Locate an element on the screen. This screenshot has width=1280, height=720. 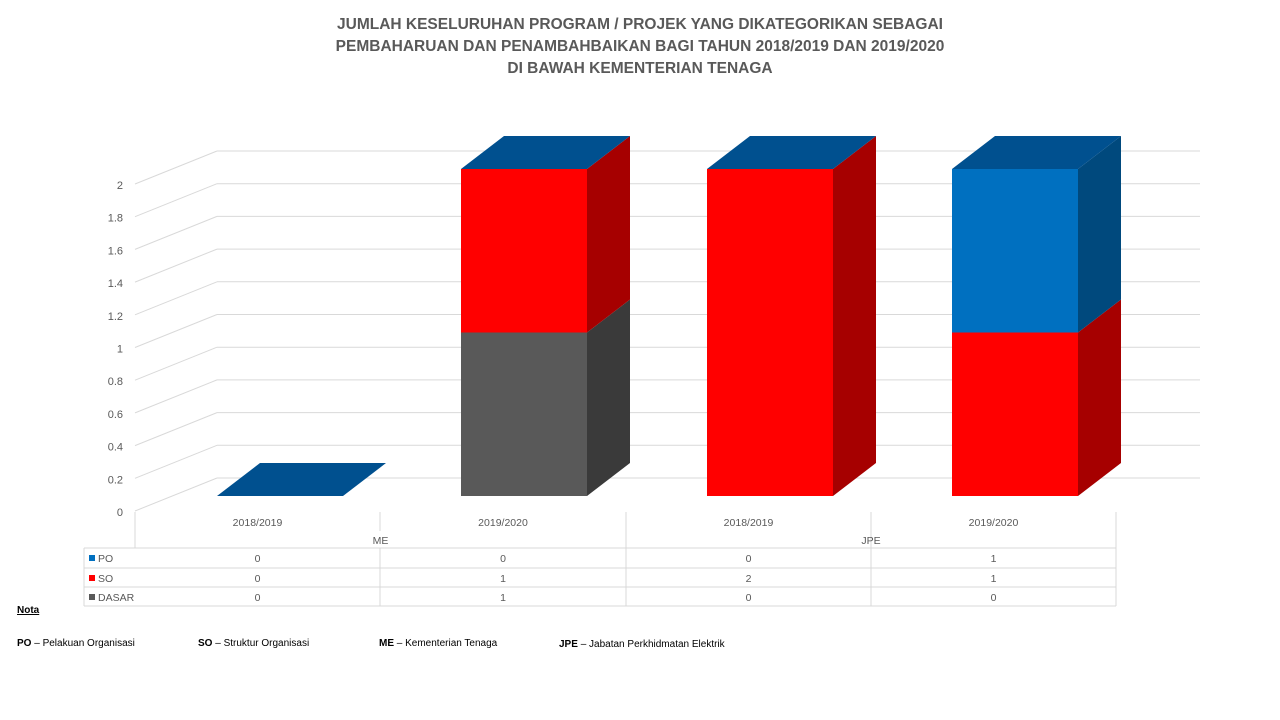
y-tick-label: 1 is located at coordinates (120, 350).